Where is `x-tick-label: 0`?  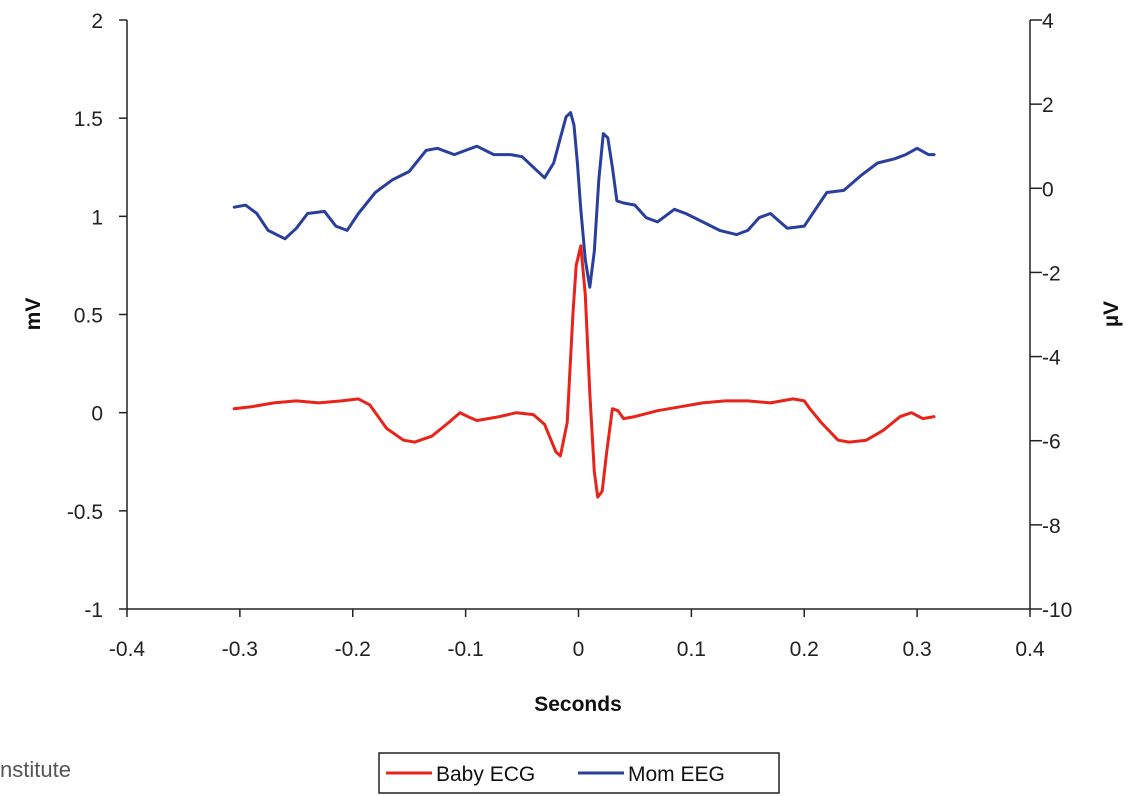
x-tick-label: 0 is located at coordinates (579, 649).